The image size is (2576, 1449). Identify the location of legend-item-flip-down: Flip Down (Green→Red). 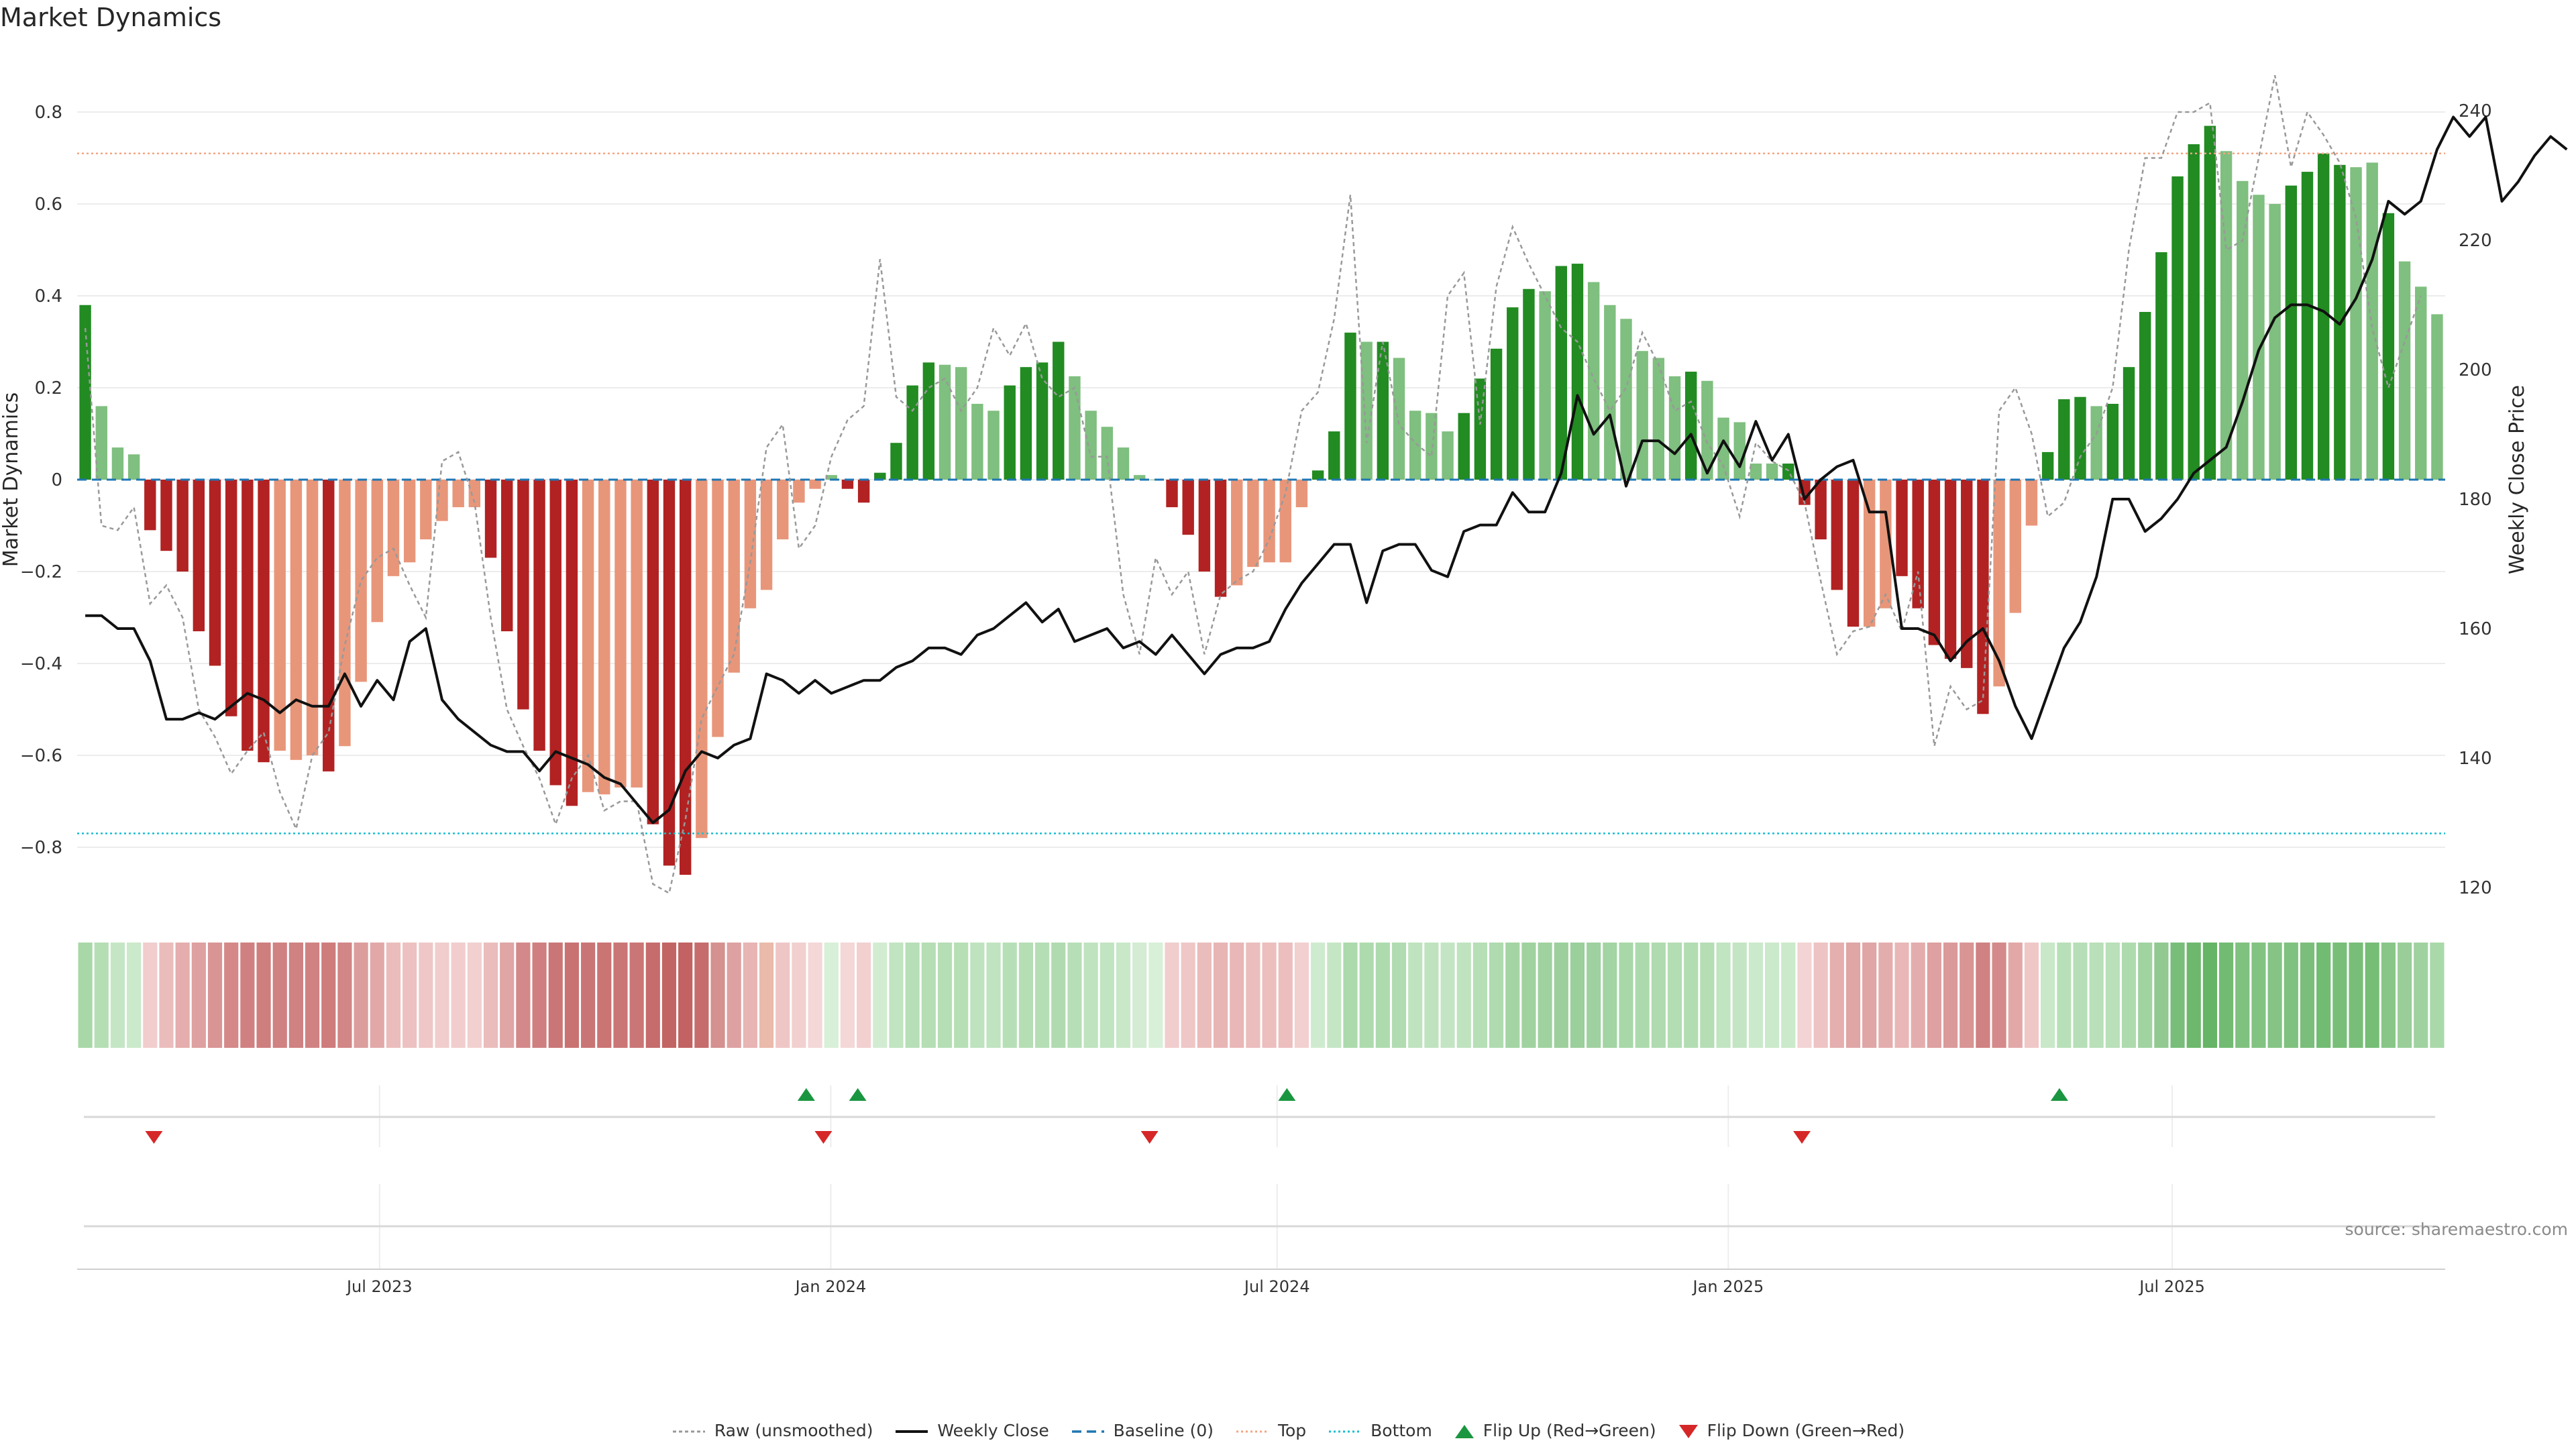
(1791, 1430).